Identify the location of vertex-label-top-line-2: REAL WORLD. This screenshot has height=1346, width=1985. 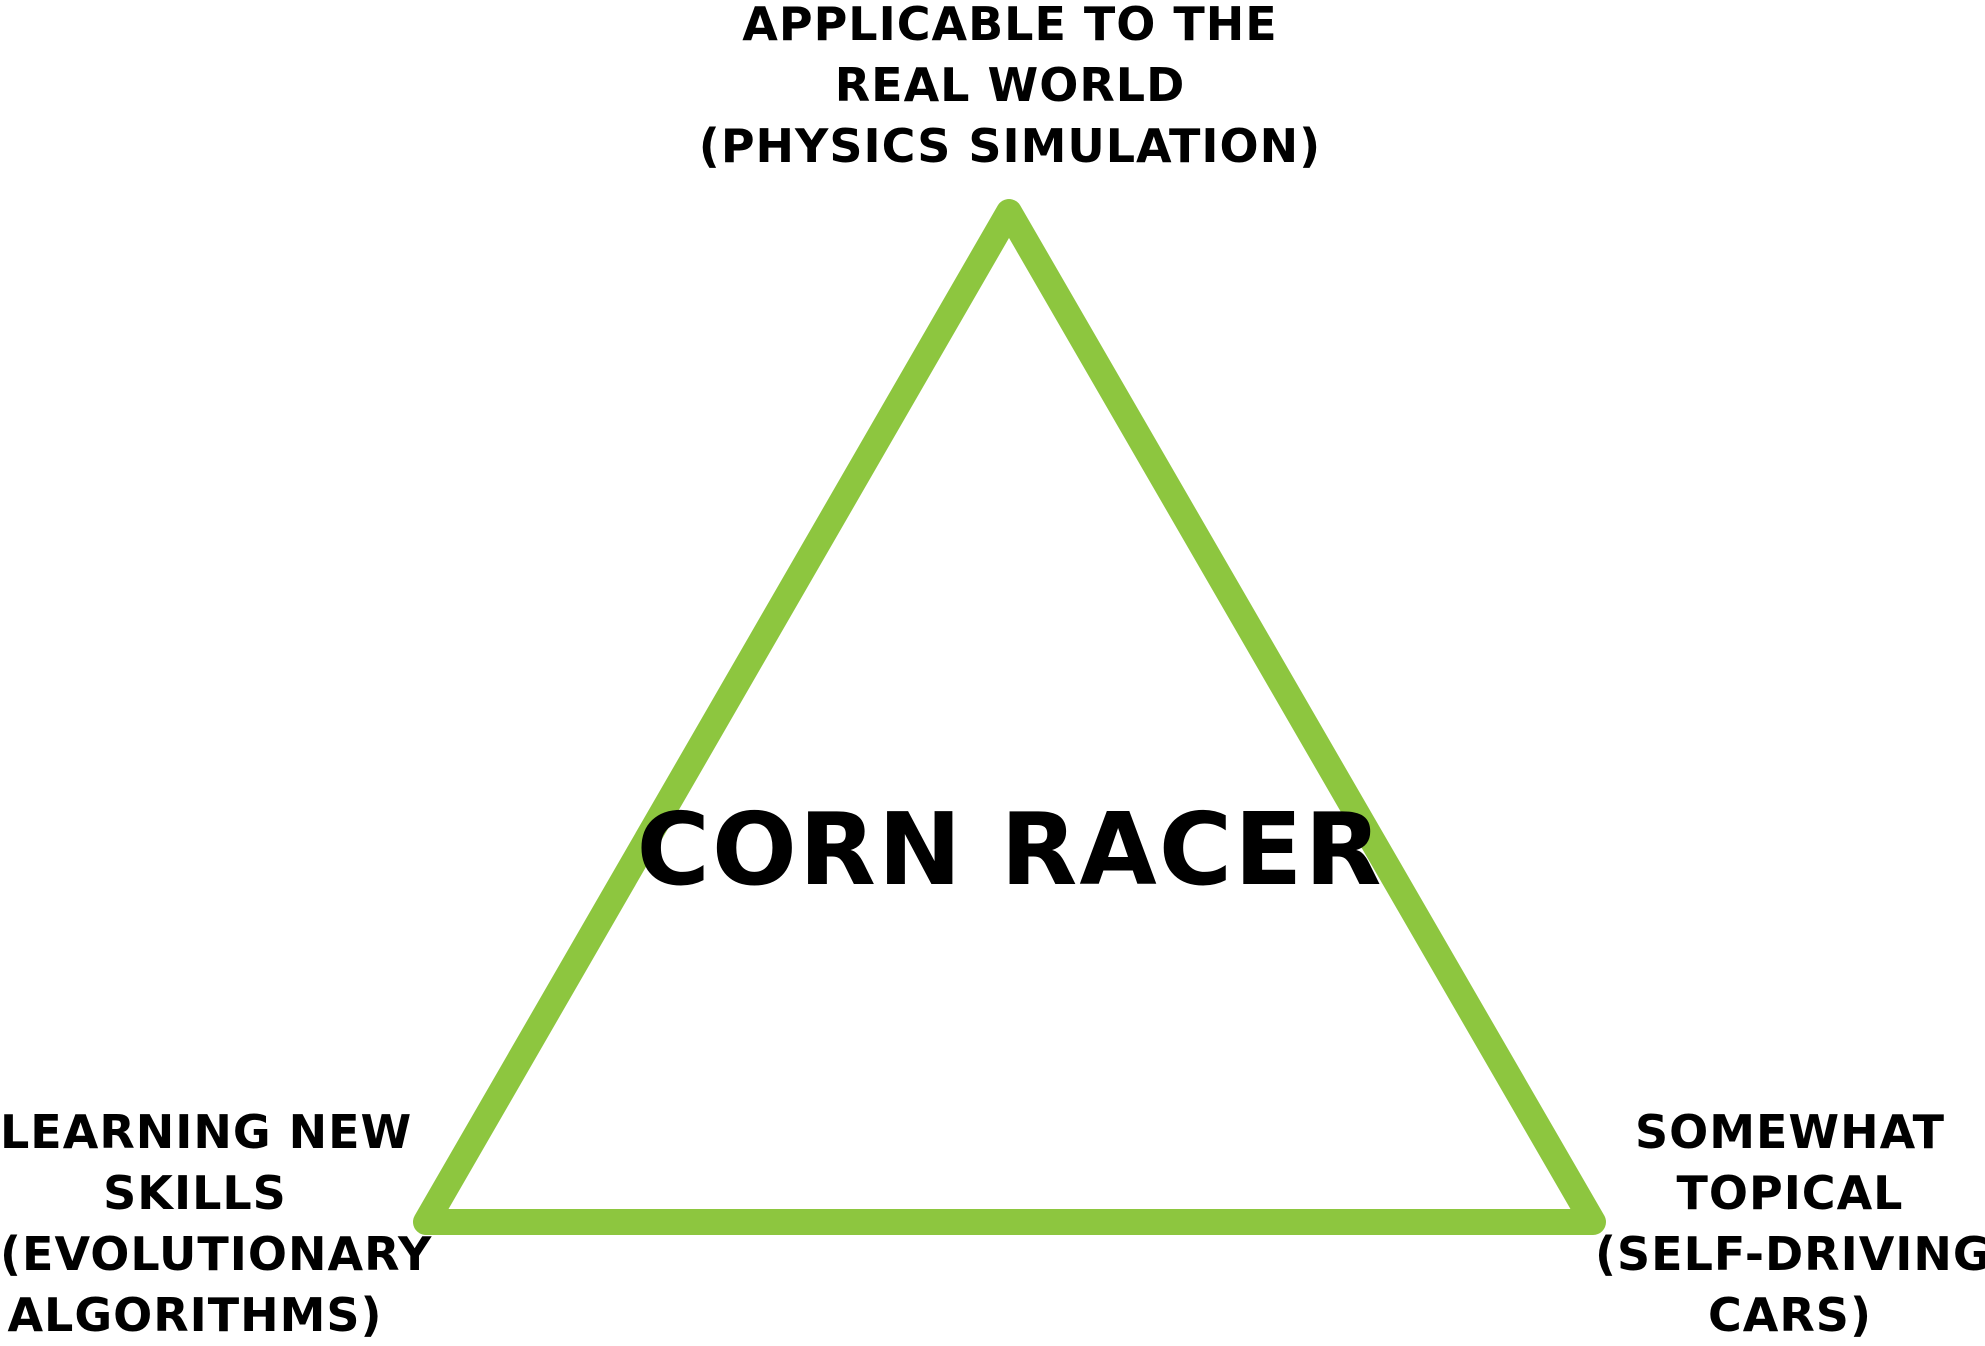
(1010, 85).